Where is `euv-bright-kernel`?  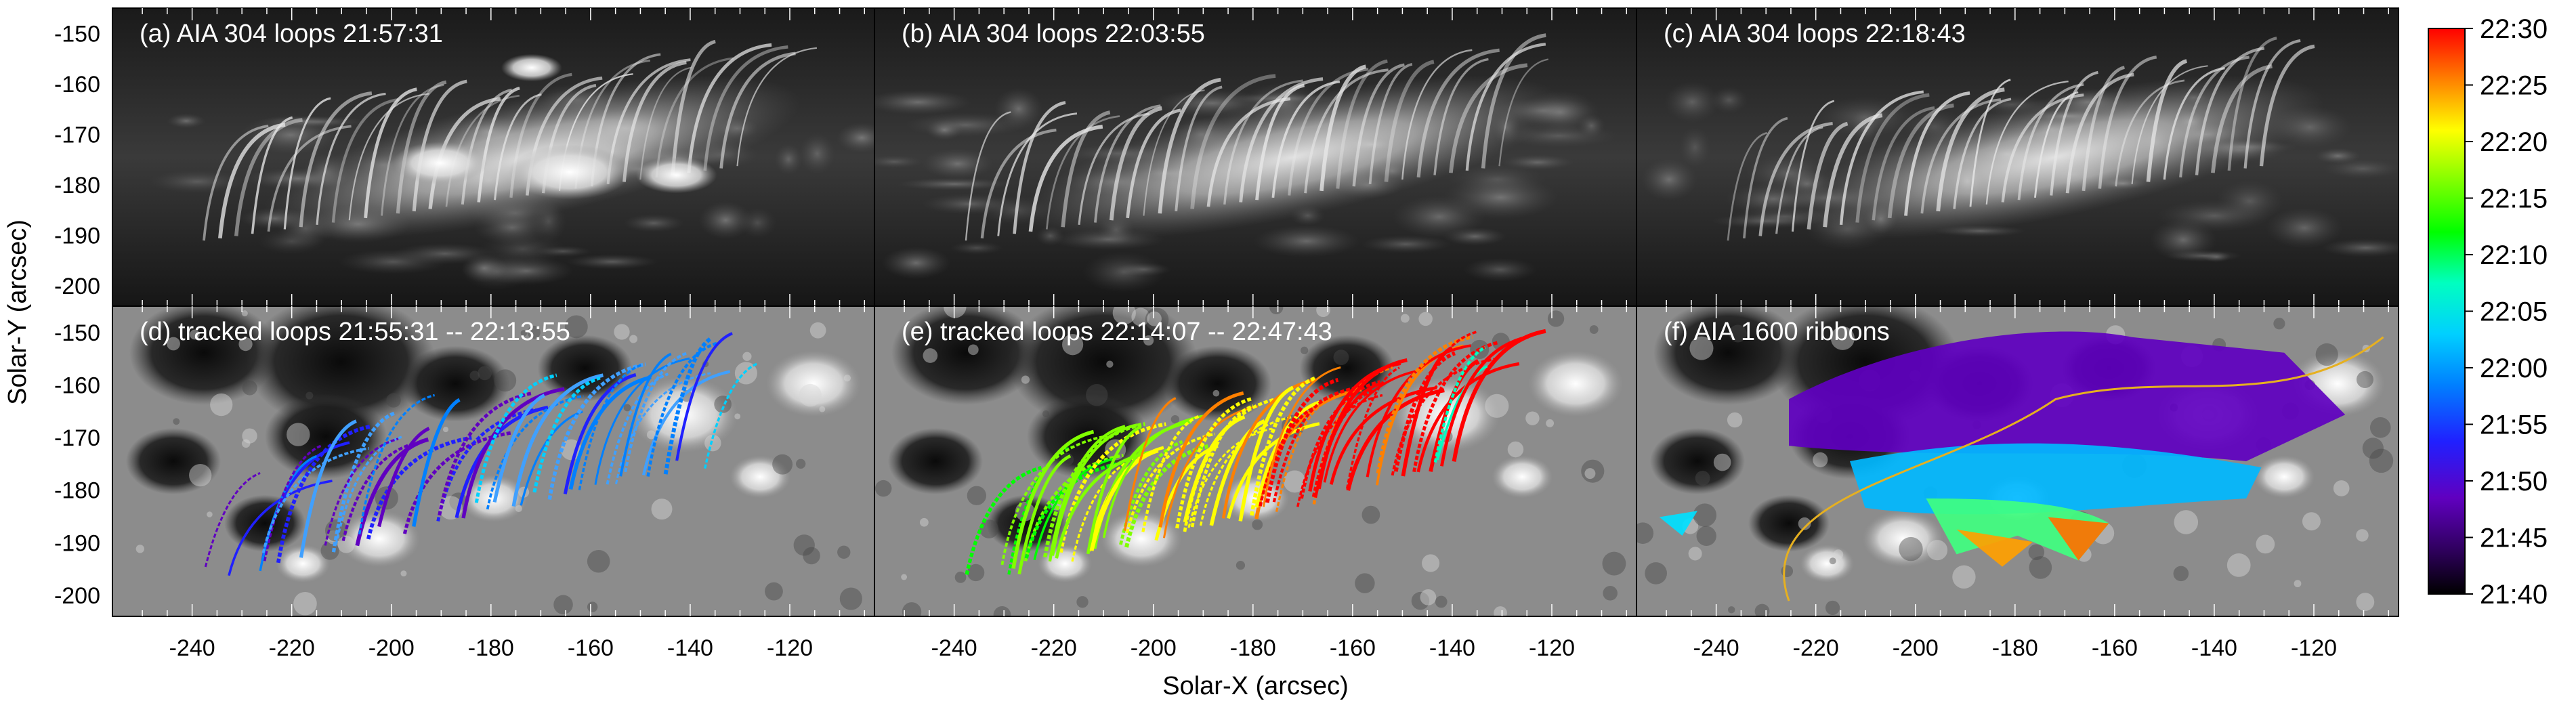 euv-bright-kernel is located at coordinates (676, 175).